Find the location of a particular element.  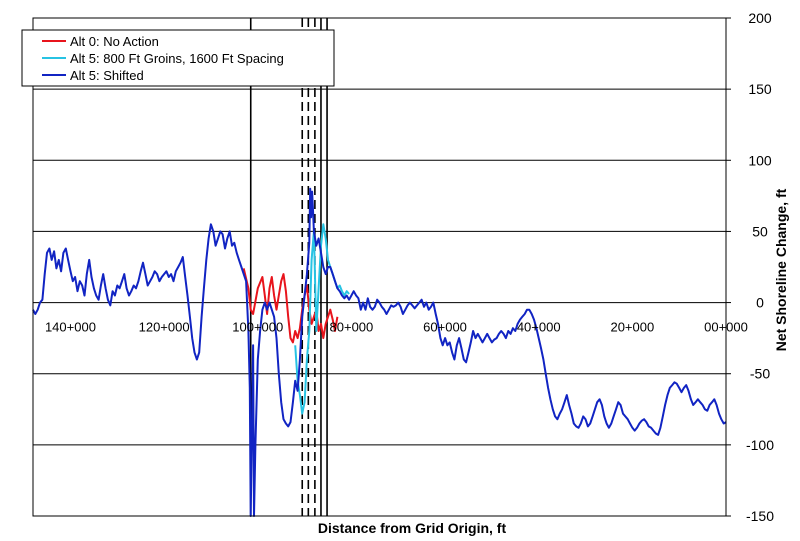

y-tick-labels: 200 150 100 50 0 -50 -100 -150 is located at coordinates (760, 267).